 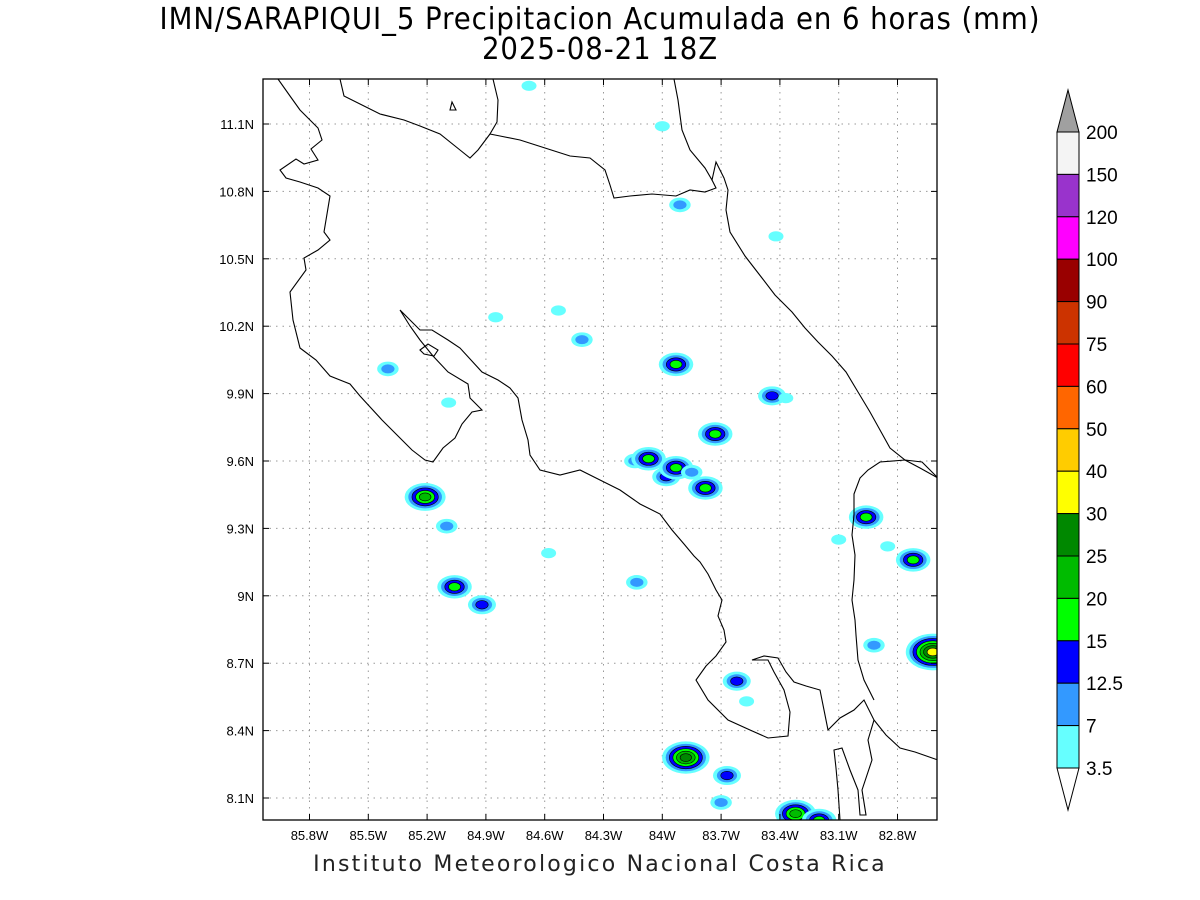 I want to click on colorbar-label: 25, so click(x=1096, y=557).